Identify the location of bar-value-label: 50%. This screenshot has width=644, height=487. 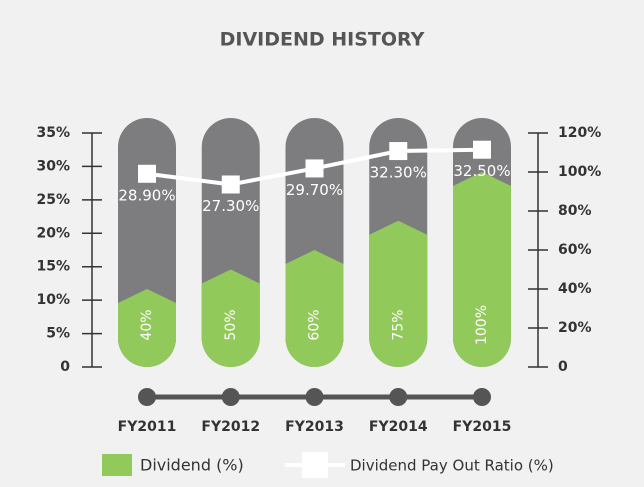
(231, 324).